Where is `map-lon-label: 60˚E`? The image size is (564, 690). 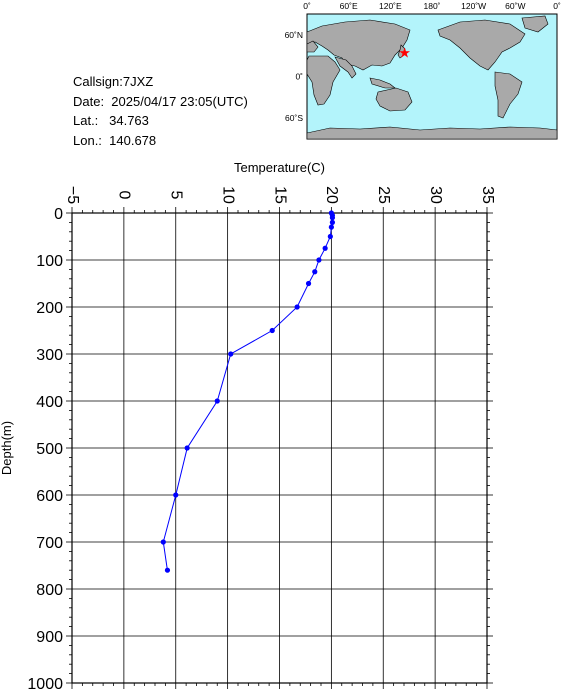
map-lon-label: 60˚E is located at coordinates (349, 6).